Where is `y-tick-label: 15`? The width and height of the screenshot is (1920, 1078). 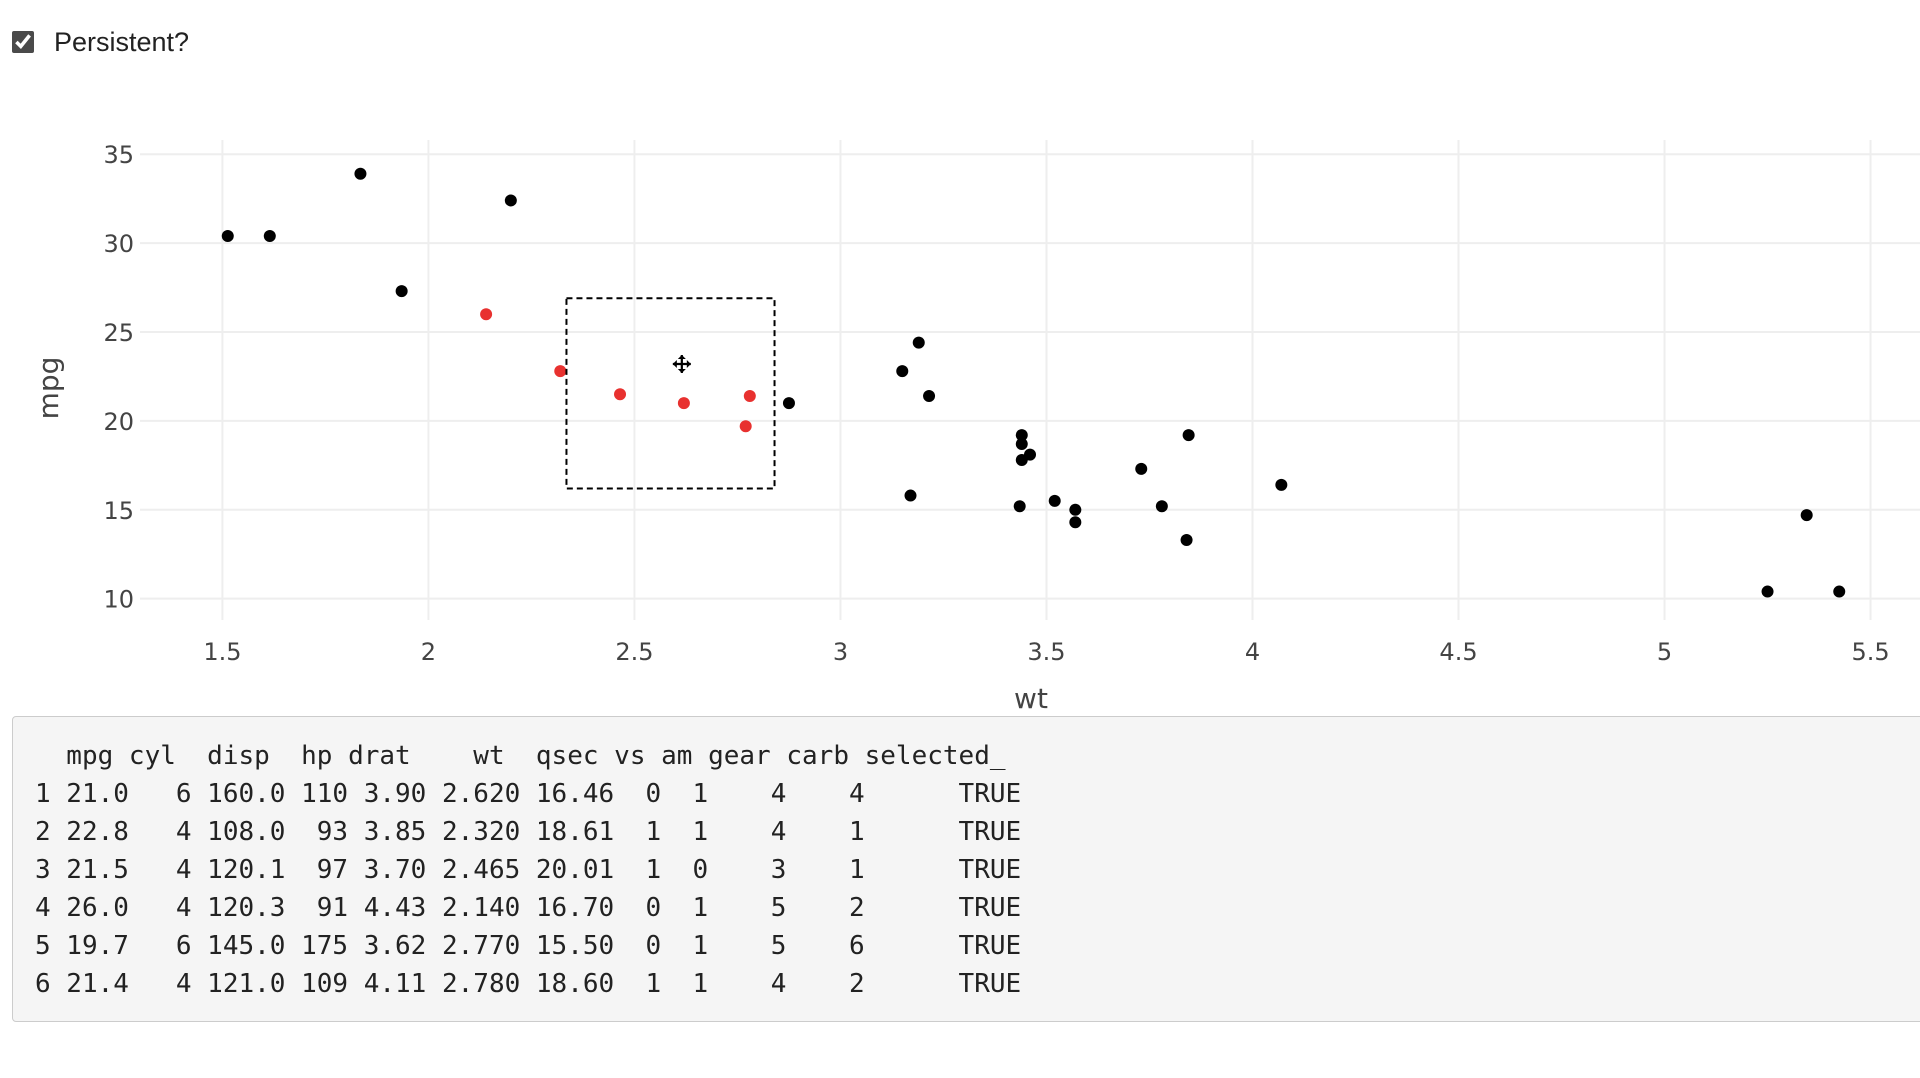
y-tick-label: 15 is located at coordinates (118, 511).